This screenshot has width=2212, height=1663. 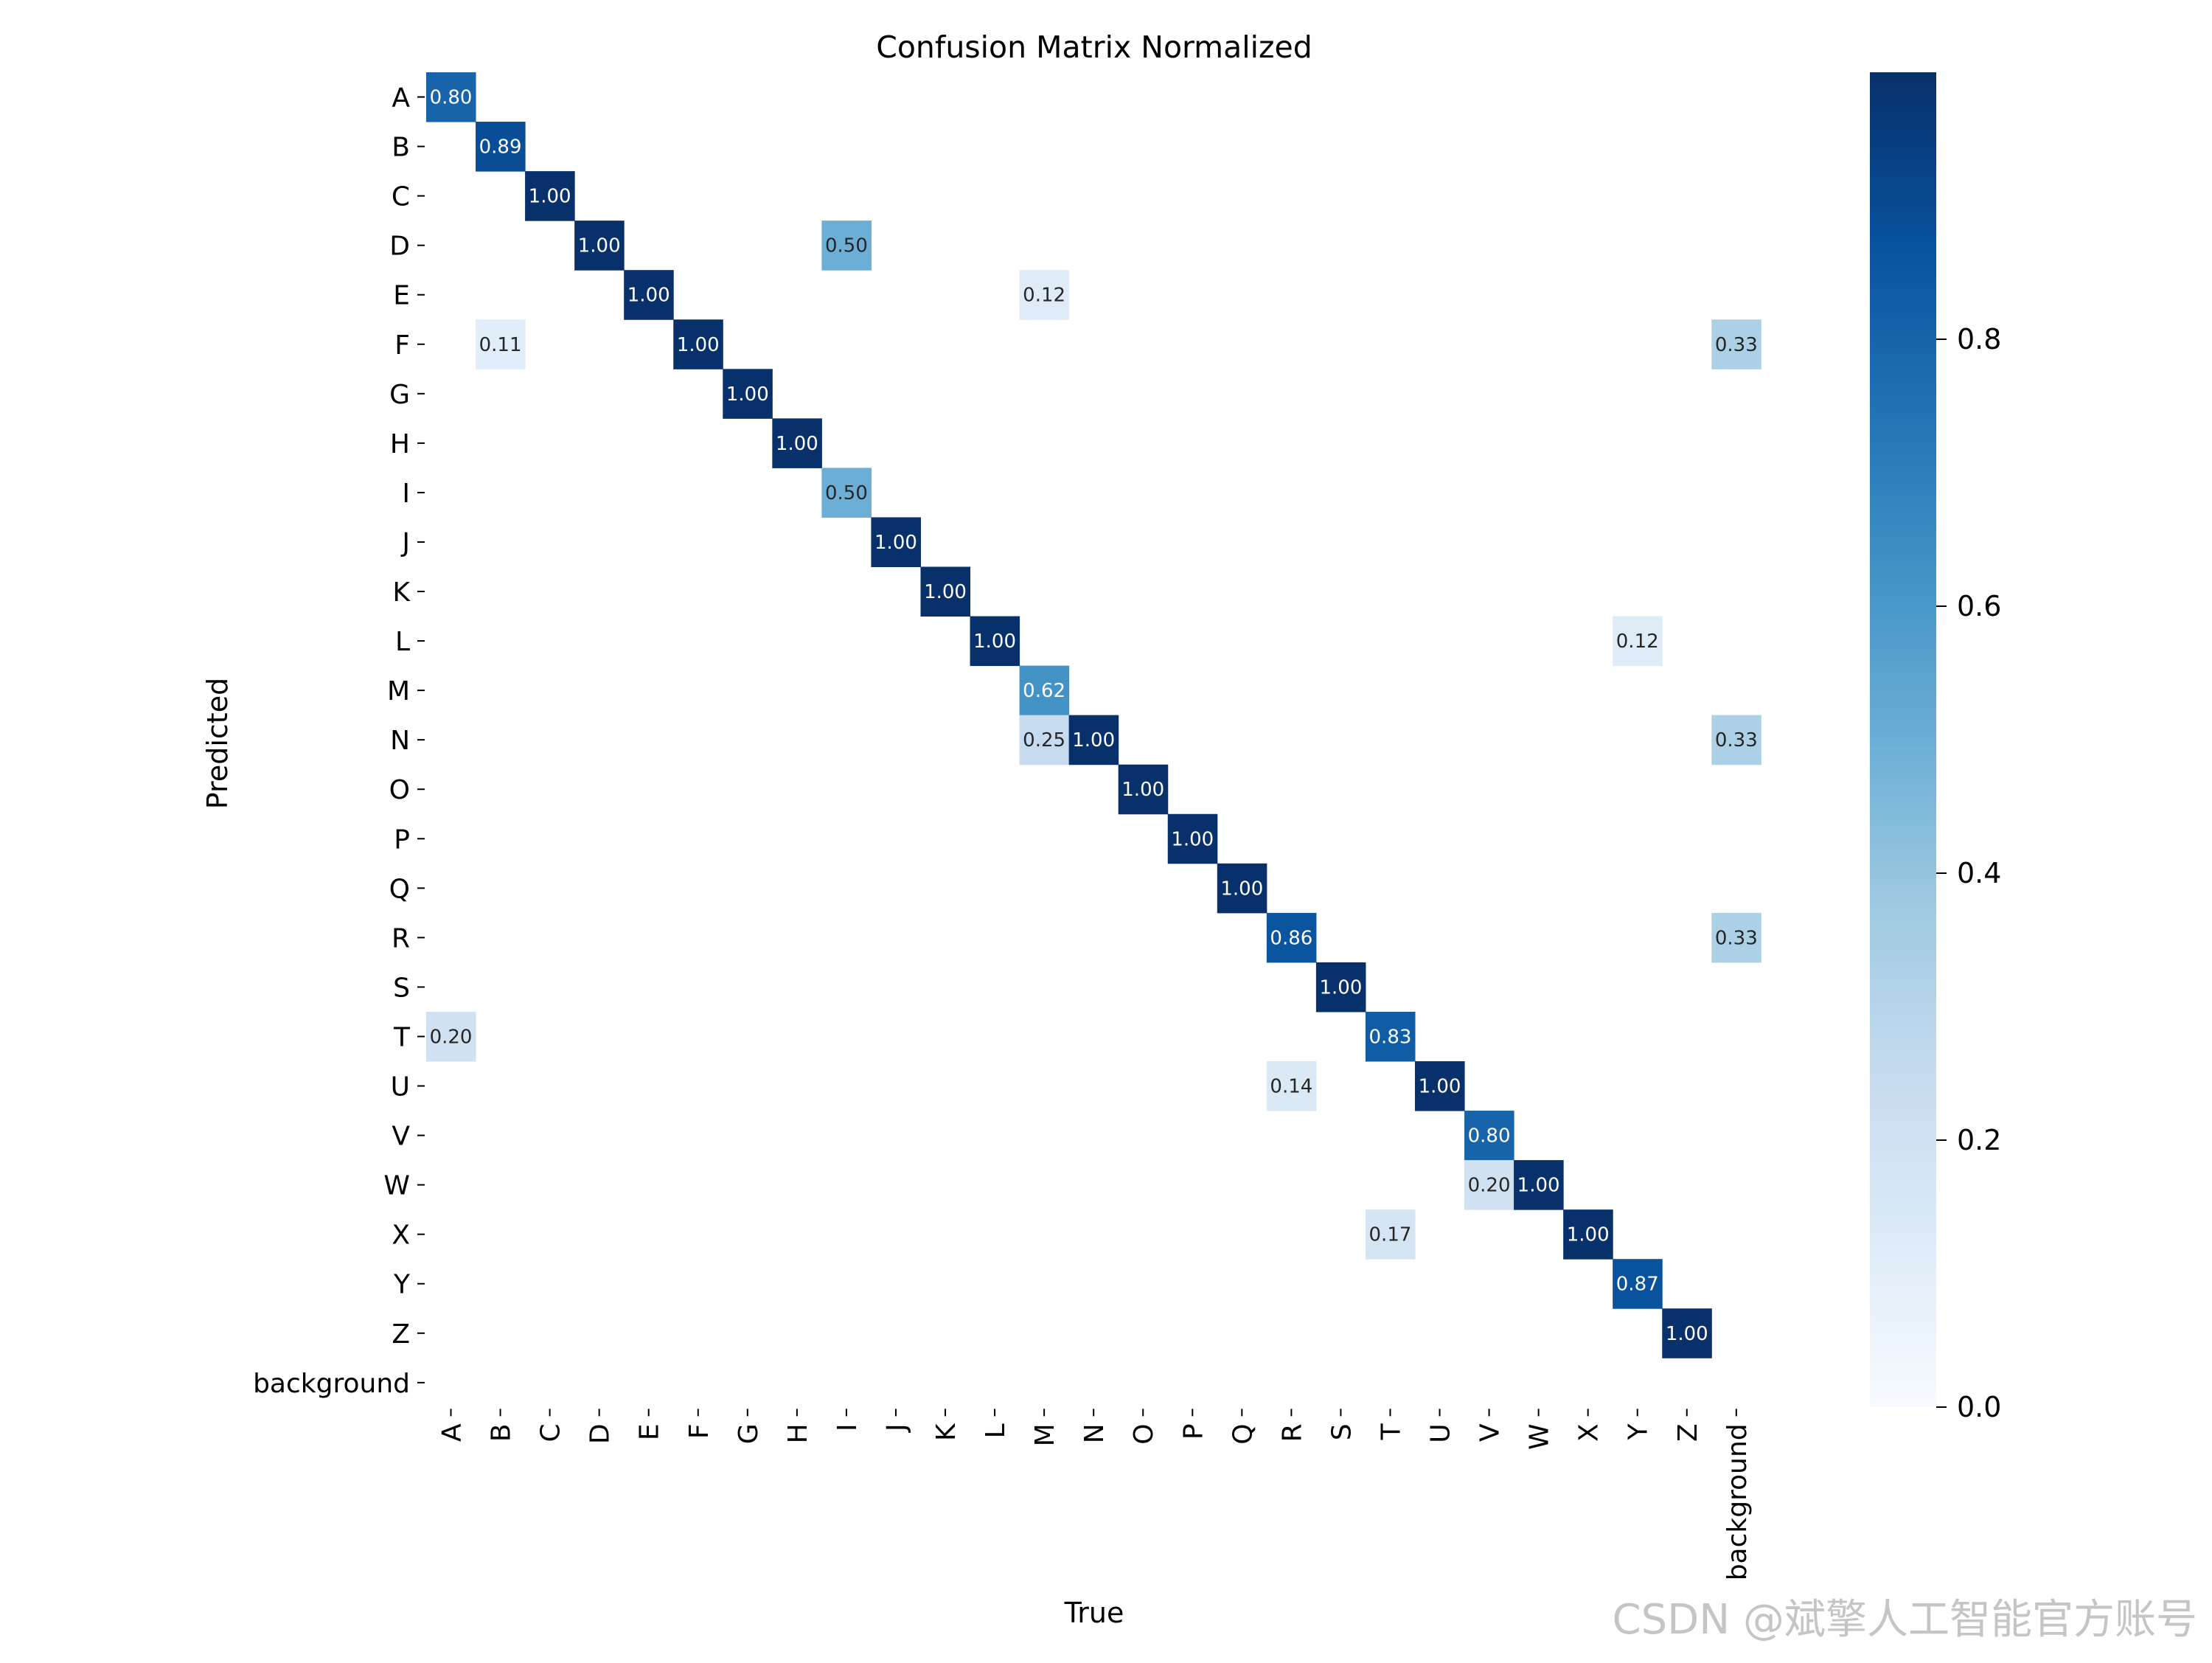 I want to click on watermark: CSDN @斌擎人工智能官方账号, so click(x=1904, y=1620).